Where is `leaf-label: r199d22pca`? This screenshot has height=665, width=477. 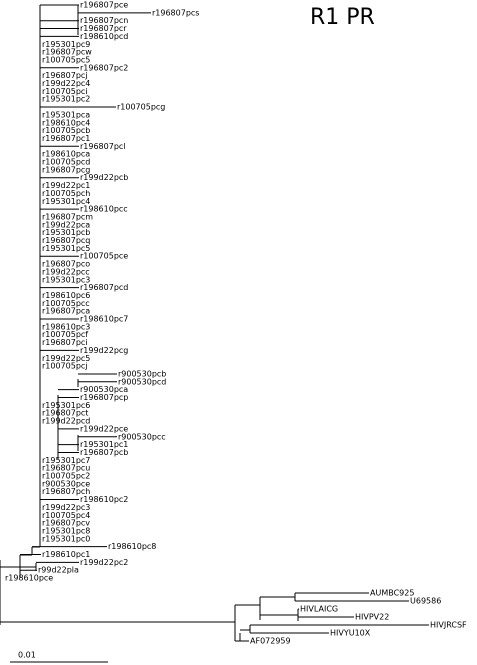 leaf-label: r199d22pca is located at coordinates (66, 224).